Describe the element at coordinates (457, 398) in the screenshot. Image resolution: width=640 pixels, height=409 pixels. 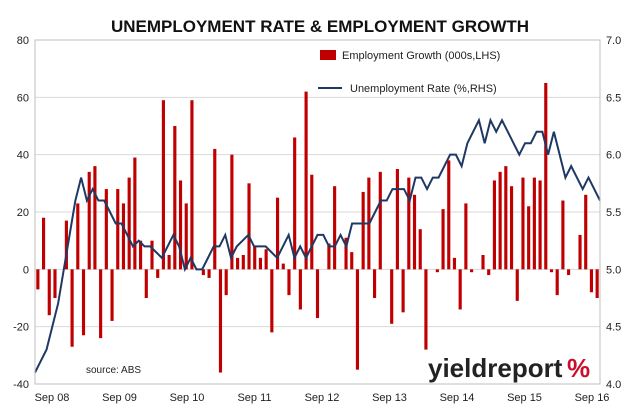
I see `x-tick-label: Sep 14` at that location.